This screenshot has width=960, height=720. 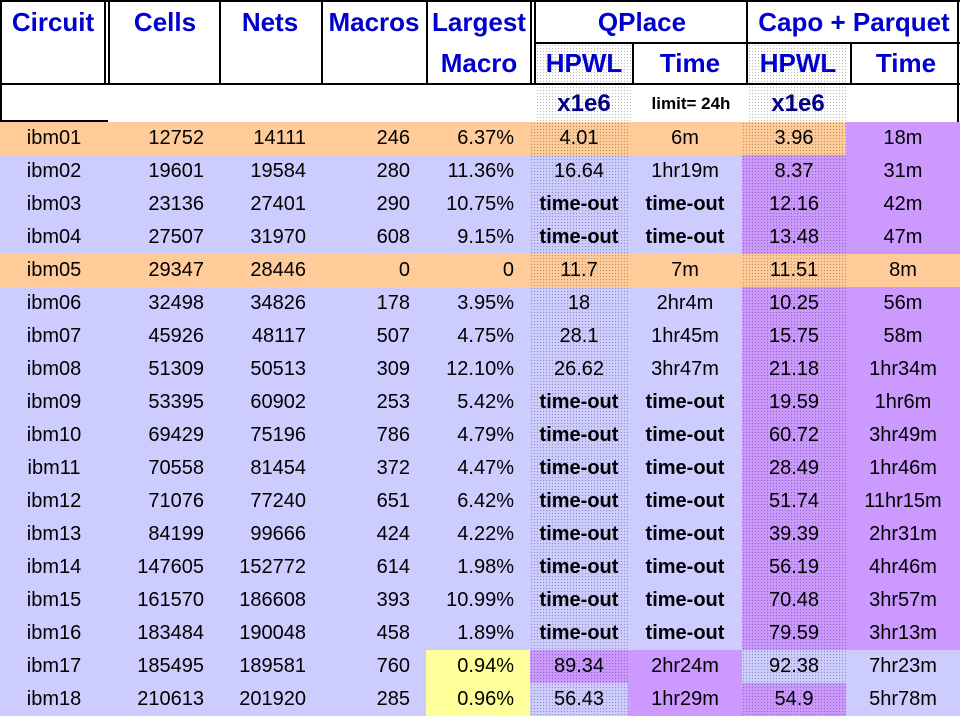 What do you see at coordinates (794, 534) in the screenshot?
I see `cell-c-hpwl: 39.39` at bounding box center [794, 534].